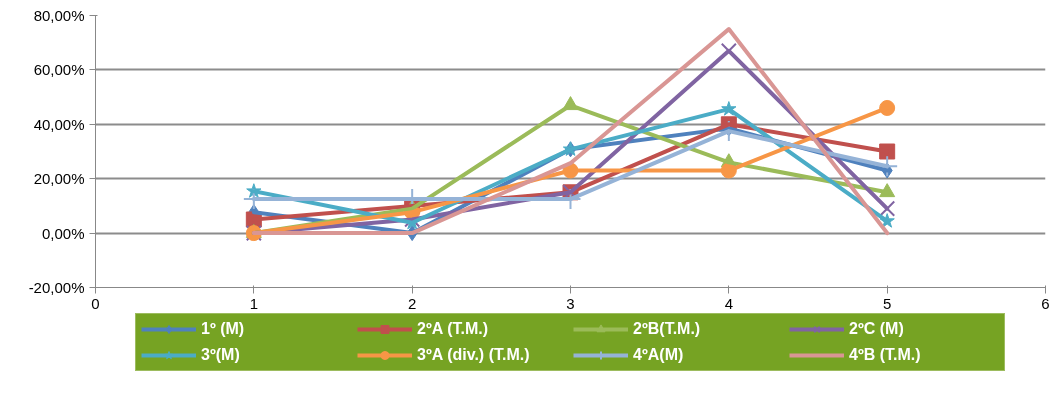  What do you see at coordinates (659, 355) in the screenshot?
I see `legend-label: 4ºA(M)` at bounding box center [659, 355].